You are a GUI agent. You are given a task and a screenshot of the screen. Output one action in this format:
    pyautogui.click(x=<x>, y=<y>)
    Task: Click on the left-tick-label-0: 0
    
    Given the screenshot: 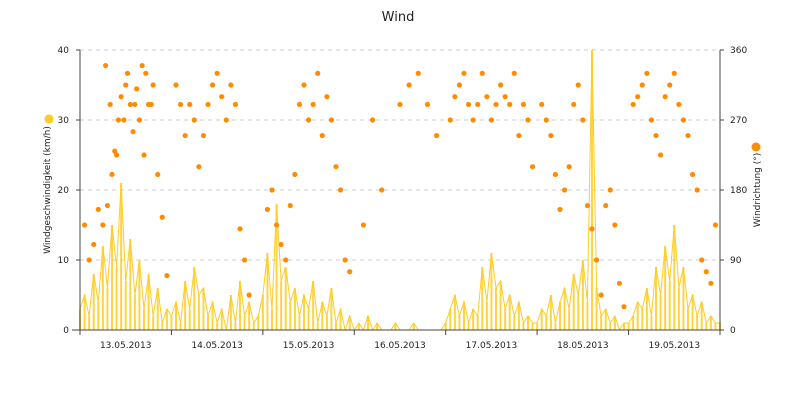 What is the action you would take?
    pyautogui.click(x=66, y=331)
    